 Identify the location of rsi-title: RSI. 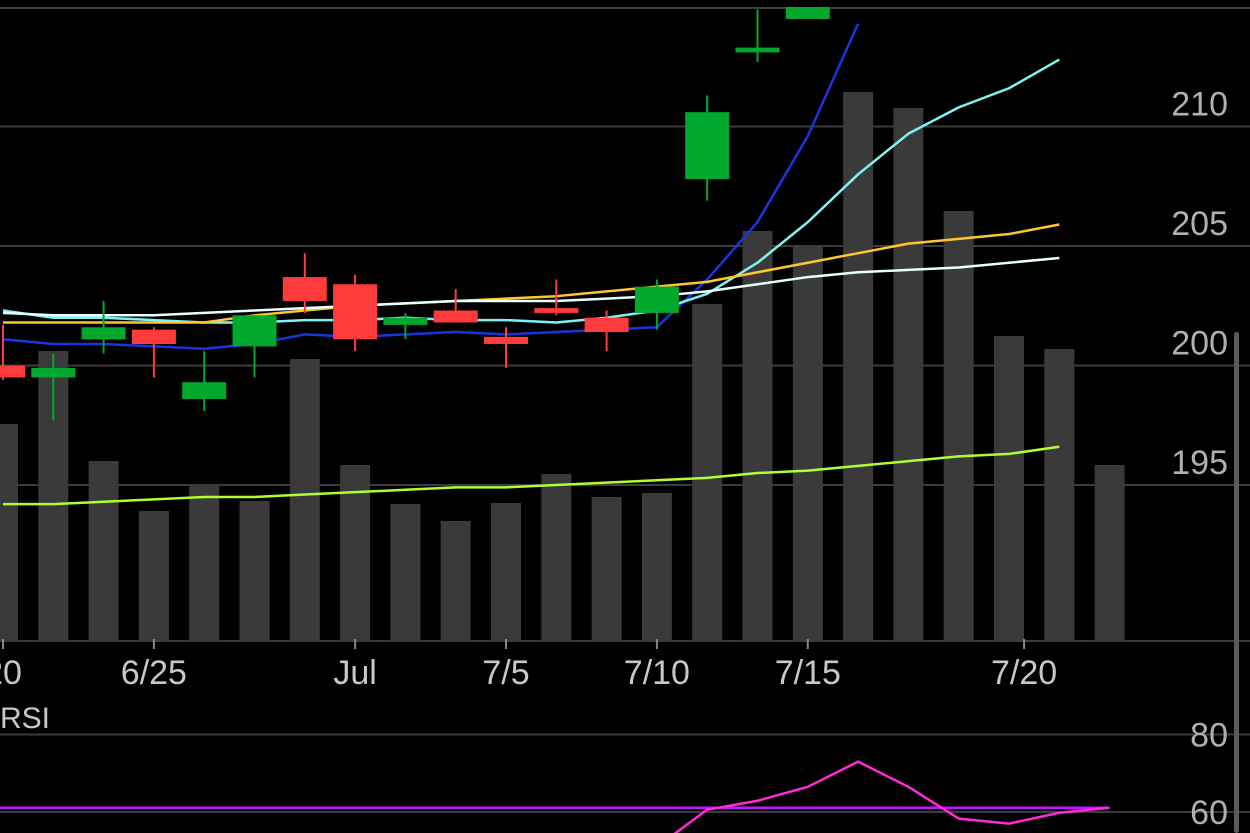
(25, 718).